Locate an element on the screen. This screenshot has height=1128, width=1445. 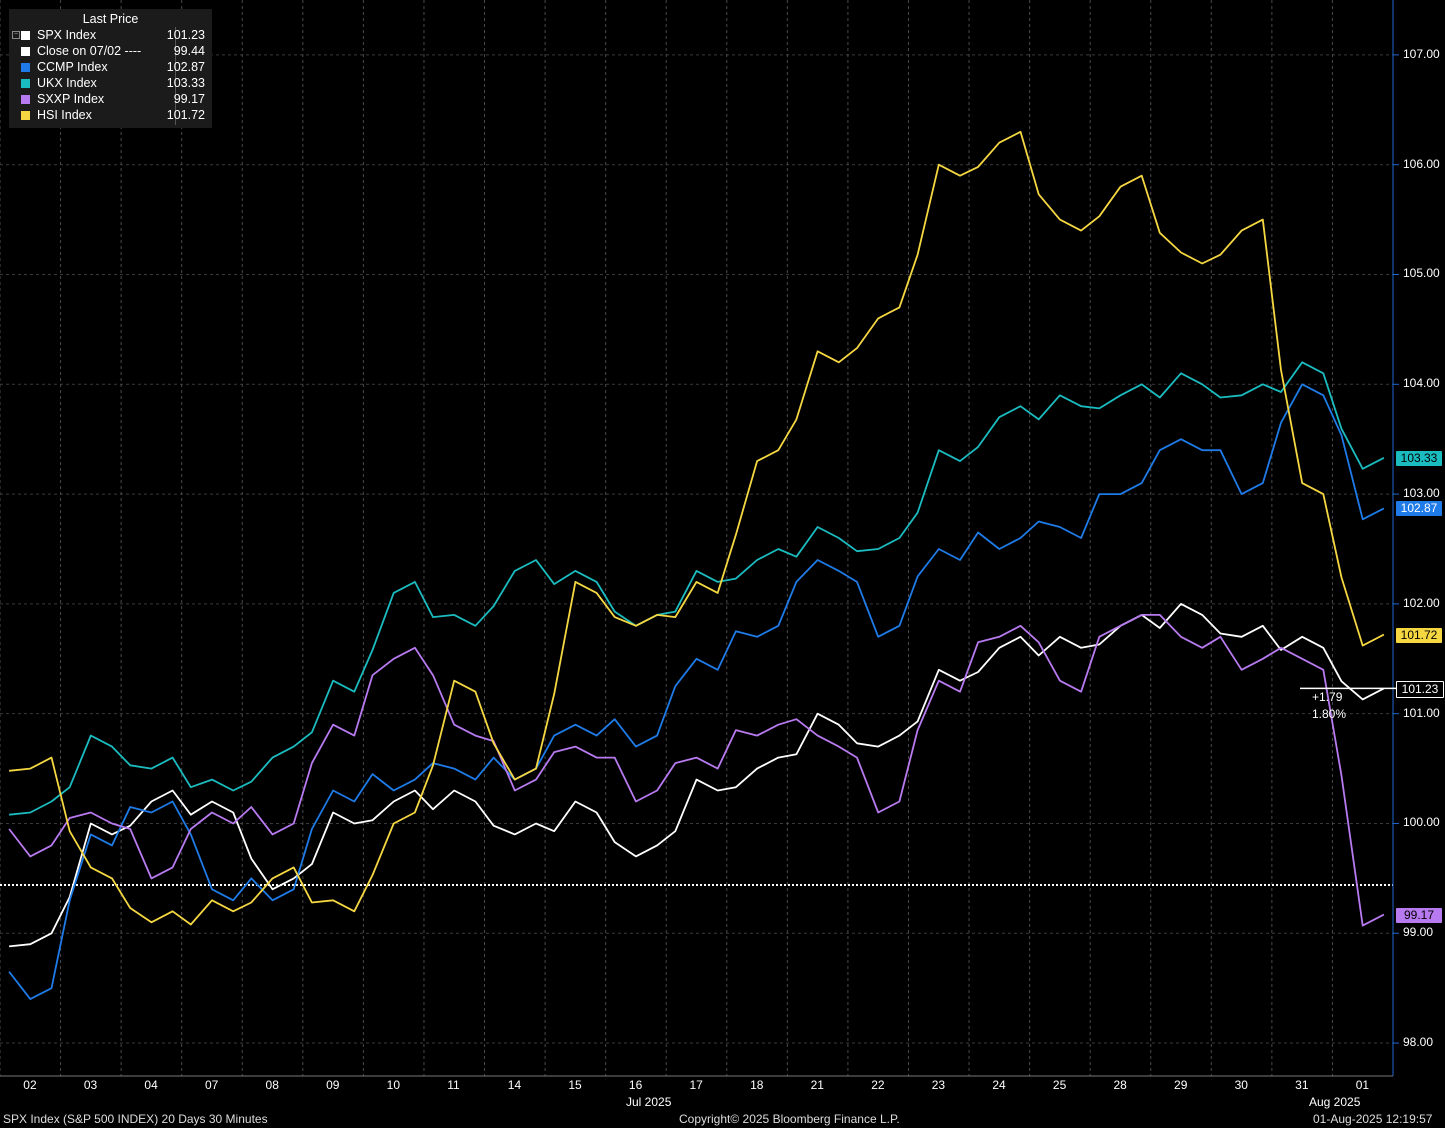
x-tick-label: 15 is located at coordinates (575, 1085).